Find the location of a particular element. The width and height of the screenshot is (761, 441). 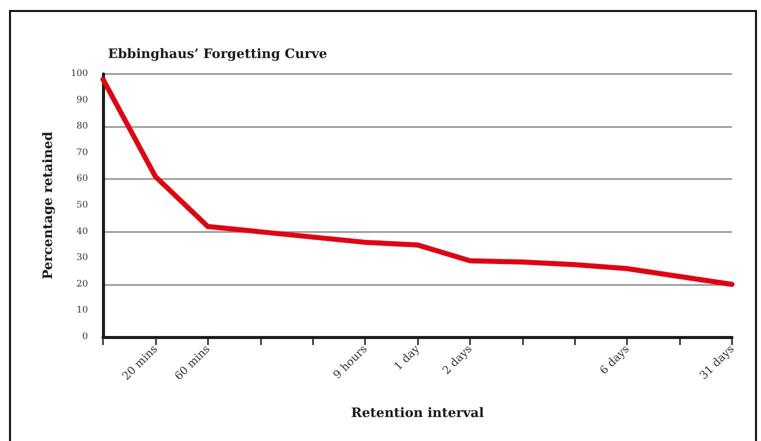

x-axis-title: Retention interval is located at coordinates (417, 413).